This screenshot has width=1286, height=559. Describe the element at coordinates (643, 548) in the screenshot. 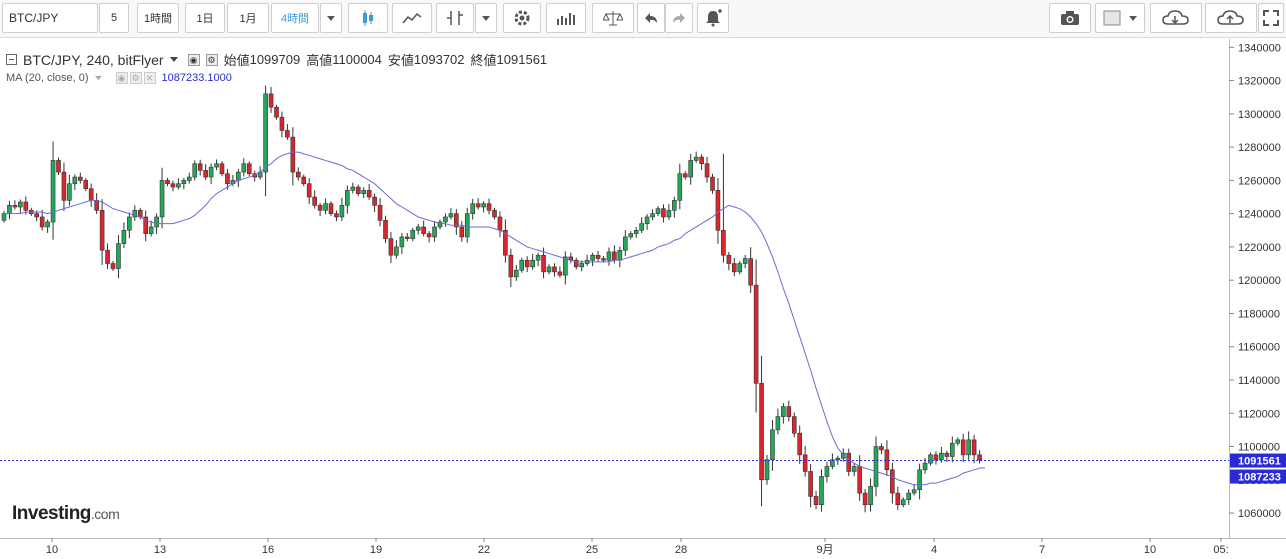

I see `time-axis` at that location.